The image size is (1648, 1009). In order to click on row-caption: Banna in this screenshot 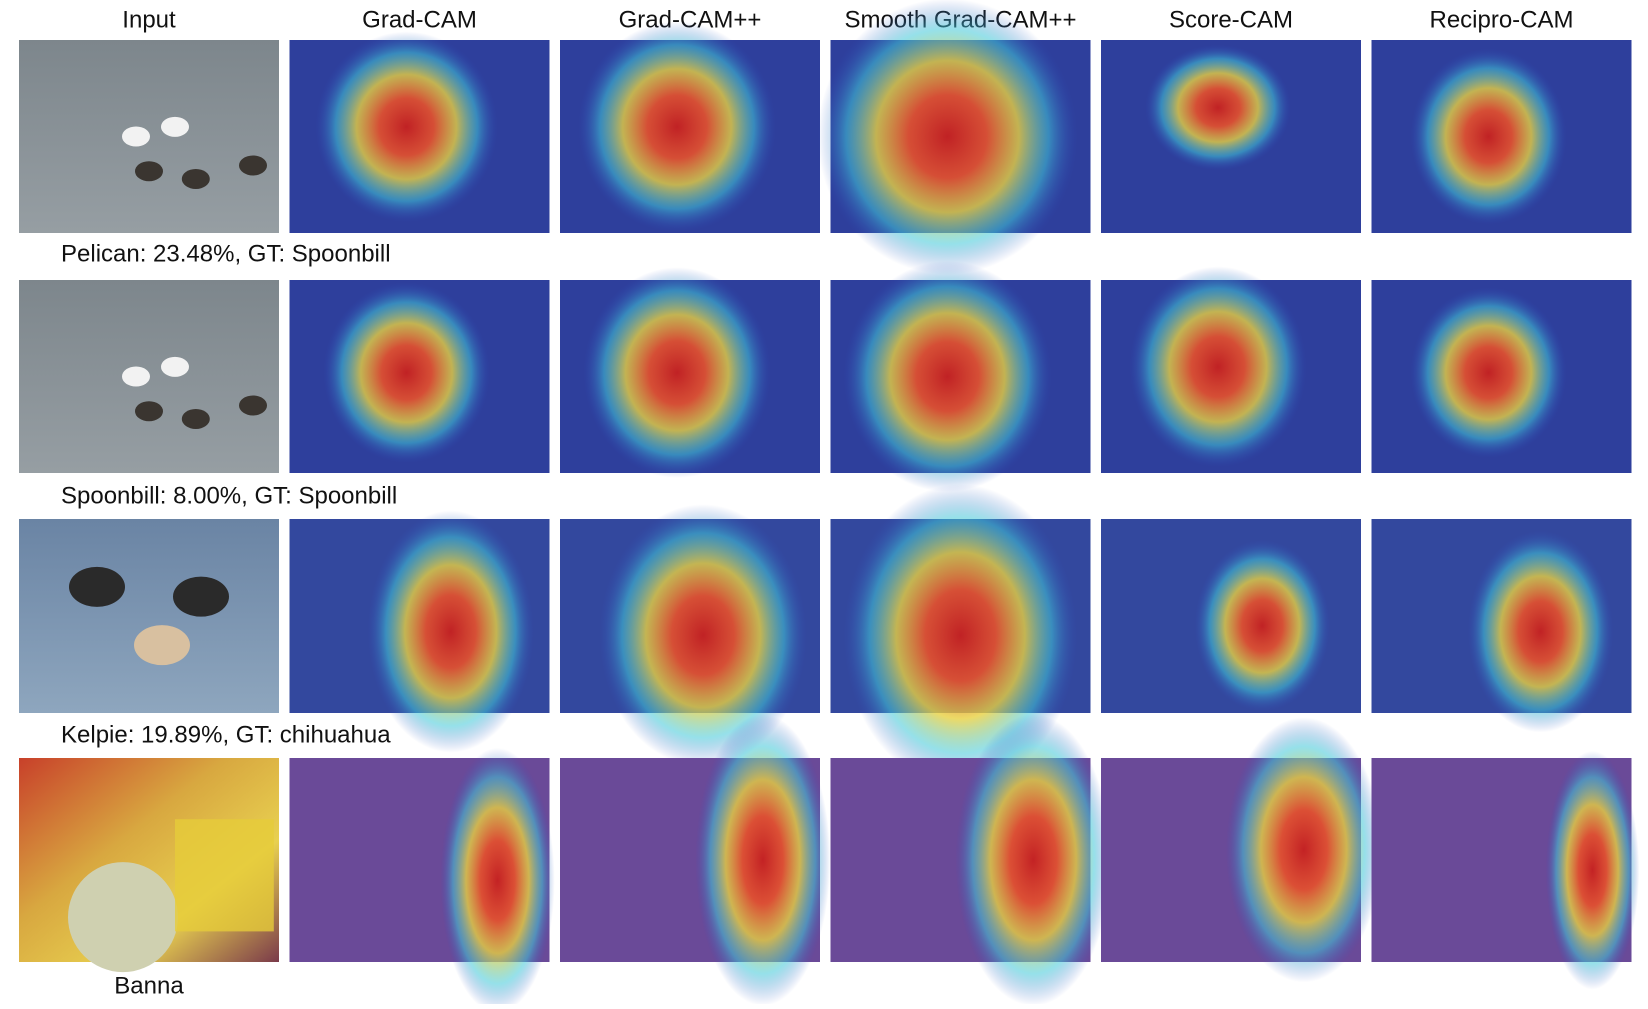, I will do `click(149, 985)`.